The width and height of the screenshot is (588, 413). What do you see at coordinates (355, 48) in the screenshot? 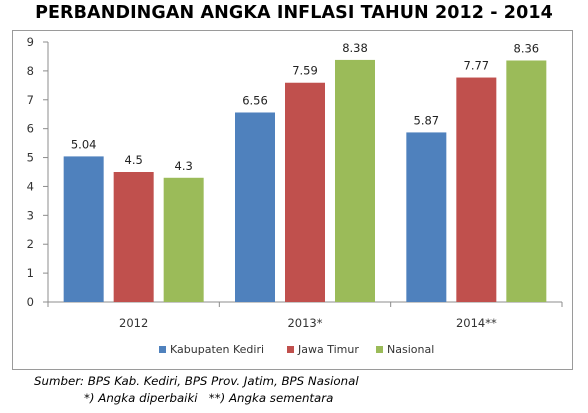
I see `data-label: 8.38` at bounding box center [355, 48].